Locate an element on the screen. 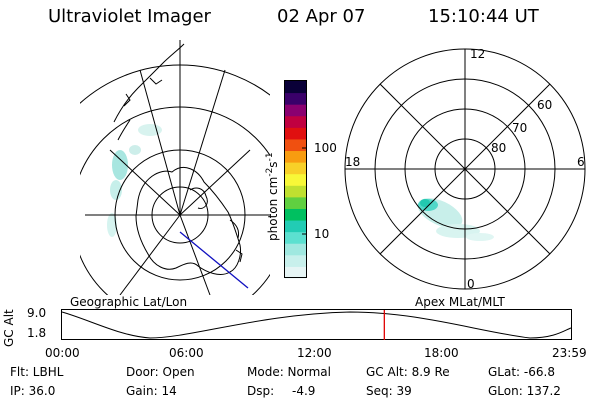  time-tick-3: 18:00 is located at coordinates (441, 353).